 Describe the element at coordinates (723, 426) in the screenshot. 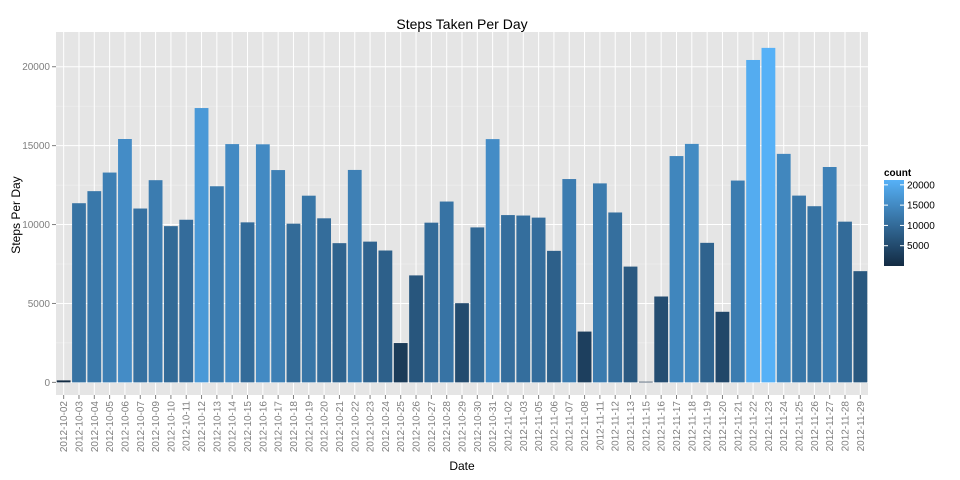

I see `x-tick-label: 2012-11-20` at that location.